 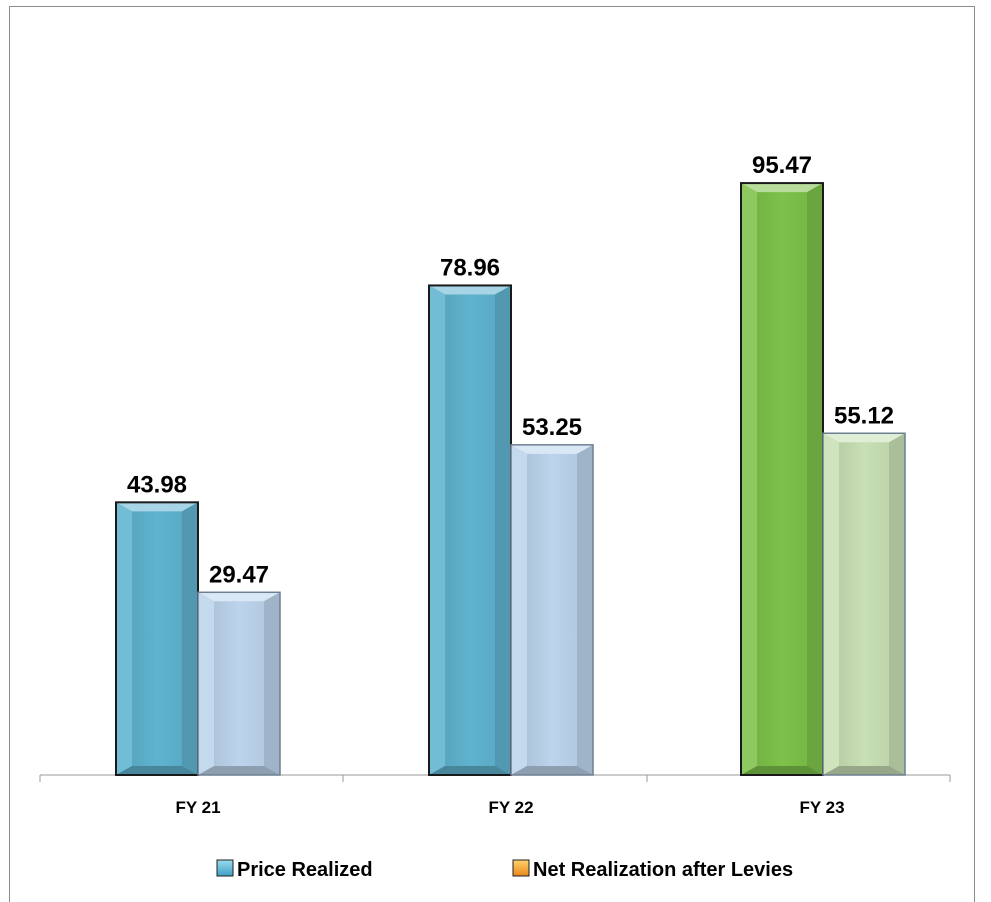 I want to click on bar-price-realized-fy23, so click(x=782, y=479).